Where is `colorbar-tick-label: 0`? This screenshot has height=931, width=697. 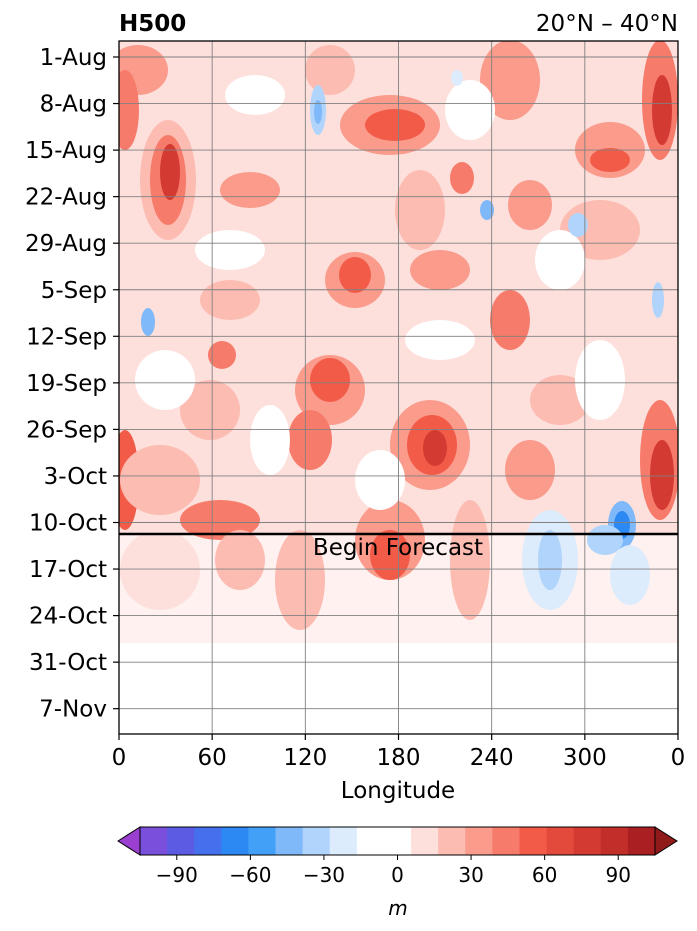
colorbar-tick-label: 0 is located at coordinates (397, 875).